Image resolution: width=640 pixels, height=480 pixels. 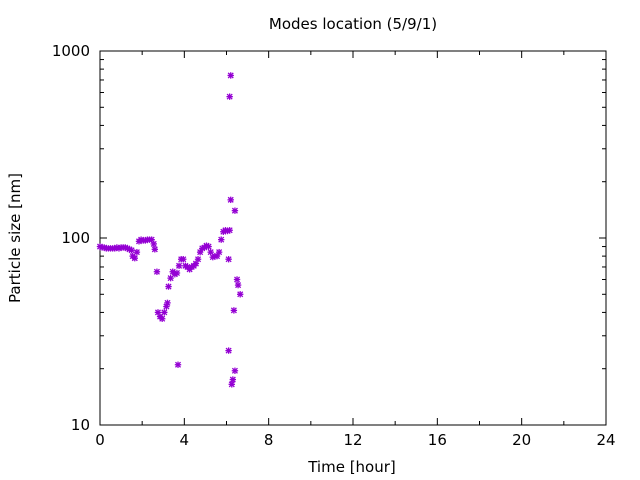 I want to click on x-tick-label: 12, so click(x=352, y=440).